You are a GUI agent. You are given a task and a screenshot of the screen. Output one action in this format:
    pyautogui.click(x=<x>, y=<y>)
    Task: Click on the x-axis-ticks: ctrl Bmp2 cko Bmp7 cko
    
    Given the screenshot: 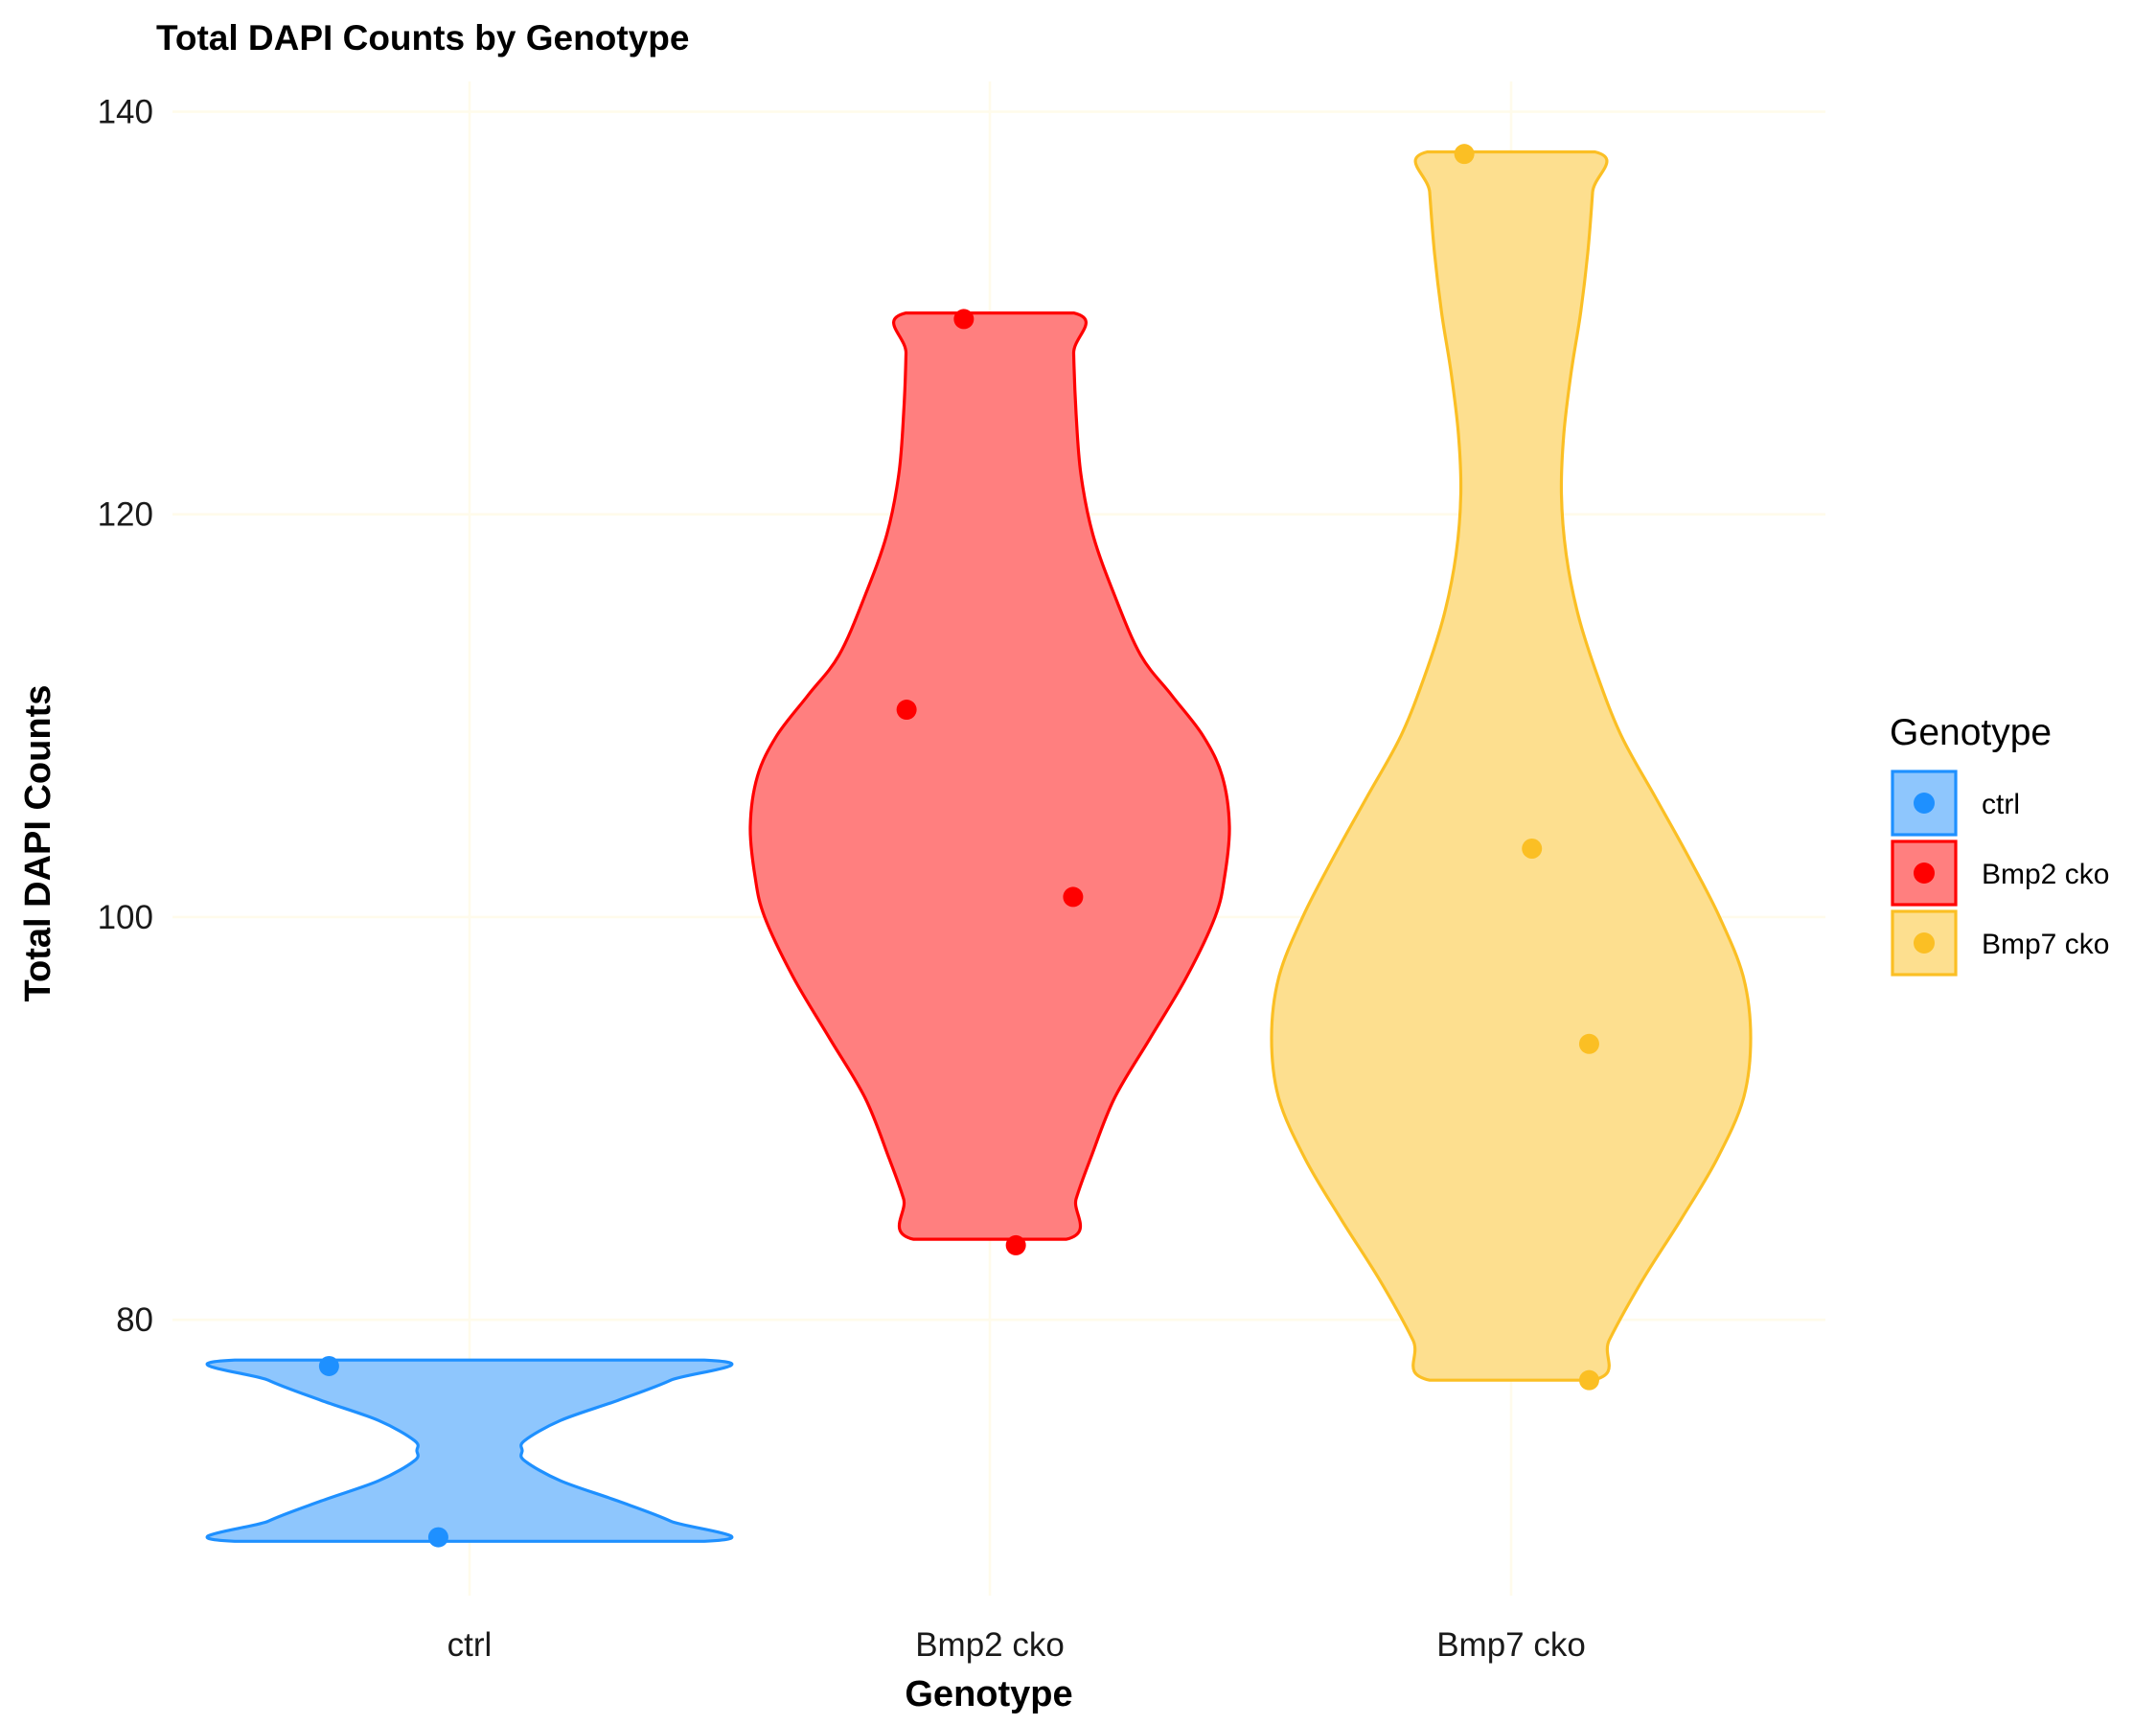 What is the action you would take?
    pyautogui.click(x=1016, y=1645)
    